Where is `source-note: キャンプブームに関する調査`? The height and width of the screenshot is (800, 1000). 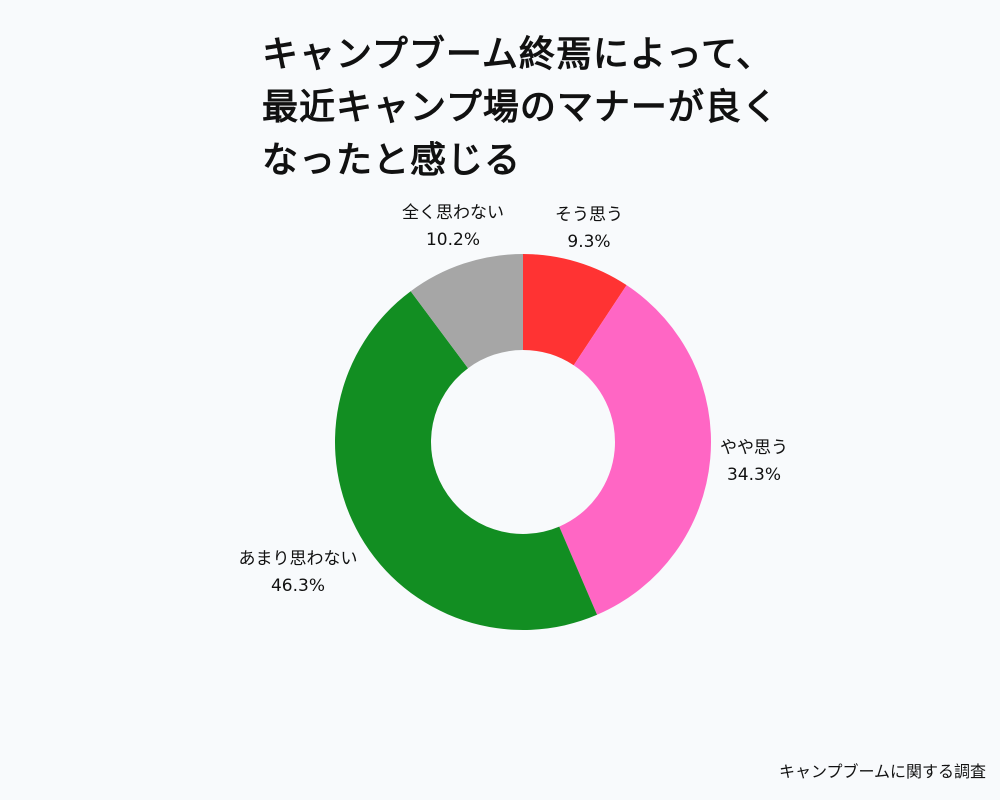
source-note: キャンプブームに関する調査 is located at coordinates (882, 771).